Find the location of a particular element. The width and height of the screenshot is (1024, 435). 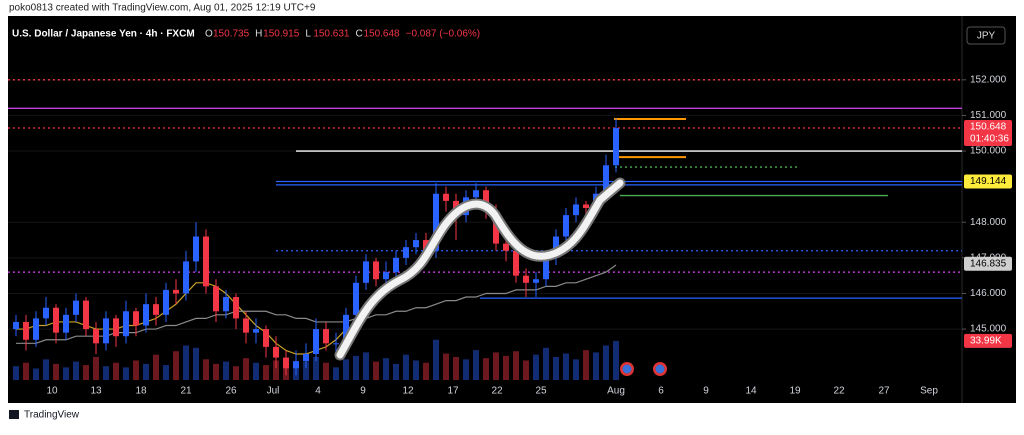

currency-button is located at coordinates (986, 35).